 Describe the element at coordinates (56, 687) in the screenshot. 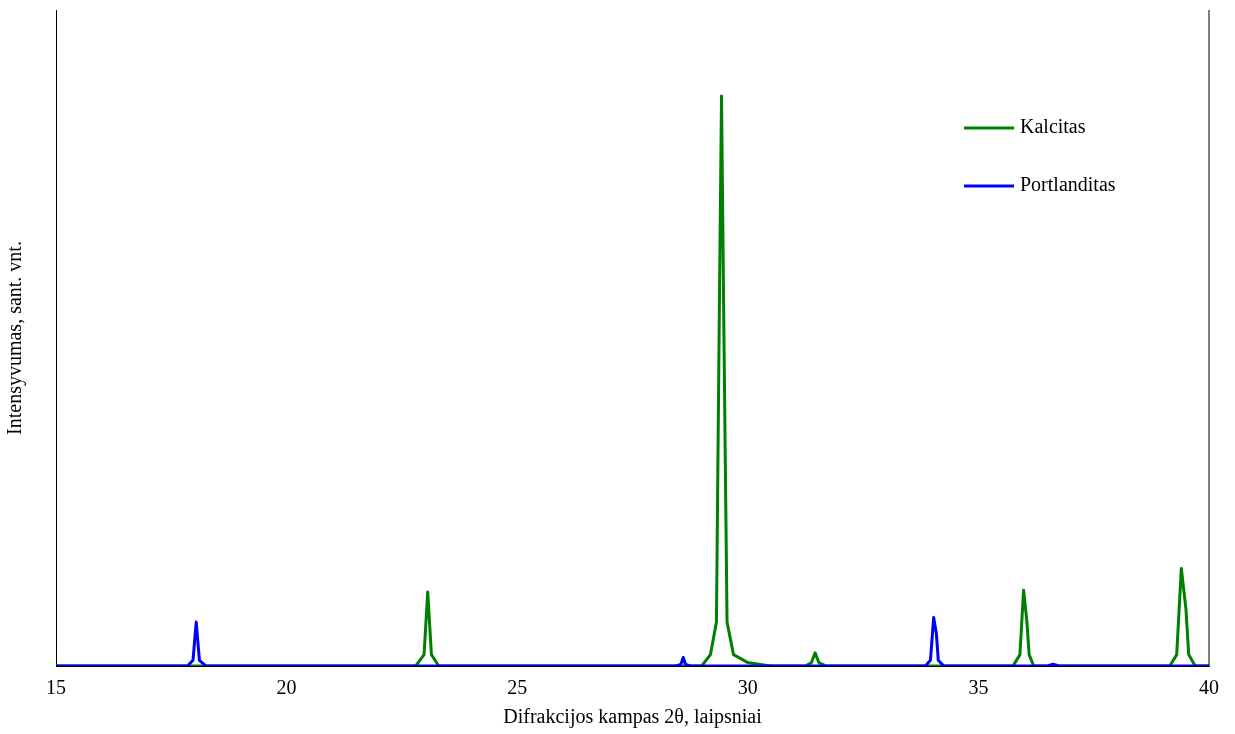

I see `x-tick-label: 15` at that location.